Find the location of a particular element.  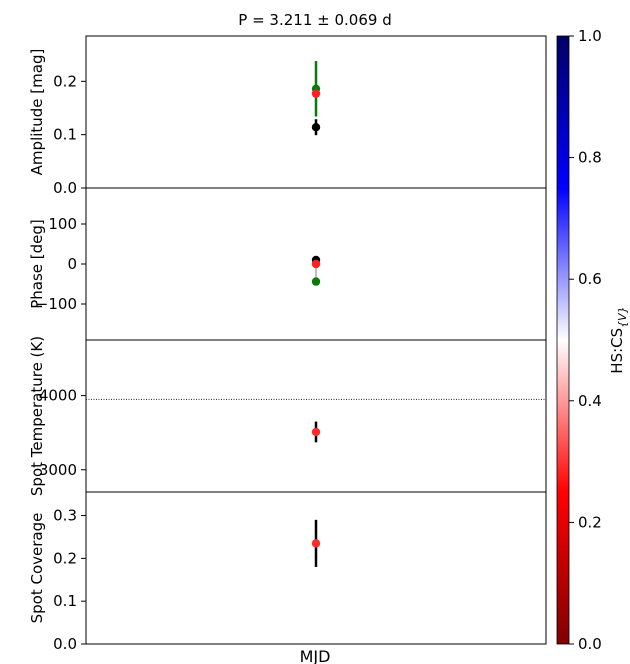

coverage-point is located at coordinates (316, 543).